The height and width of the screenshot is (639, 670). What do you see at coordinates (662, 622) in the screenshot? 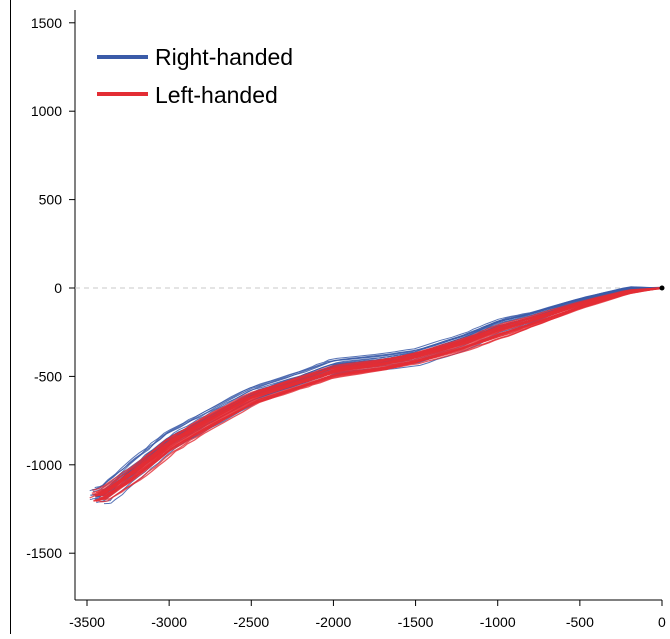
I see `x-tick-label: 0` at bounding box center [662, 622].